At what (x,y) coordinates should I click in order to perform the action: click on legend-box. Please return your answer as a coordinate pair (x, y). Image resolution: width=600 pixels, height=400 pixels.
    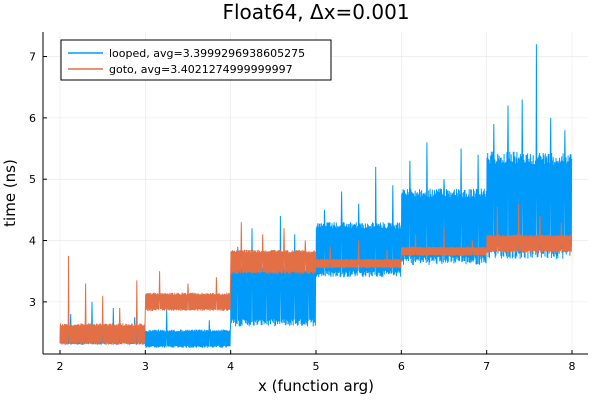
    Looking at the image, I should click on (196, 60).